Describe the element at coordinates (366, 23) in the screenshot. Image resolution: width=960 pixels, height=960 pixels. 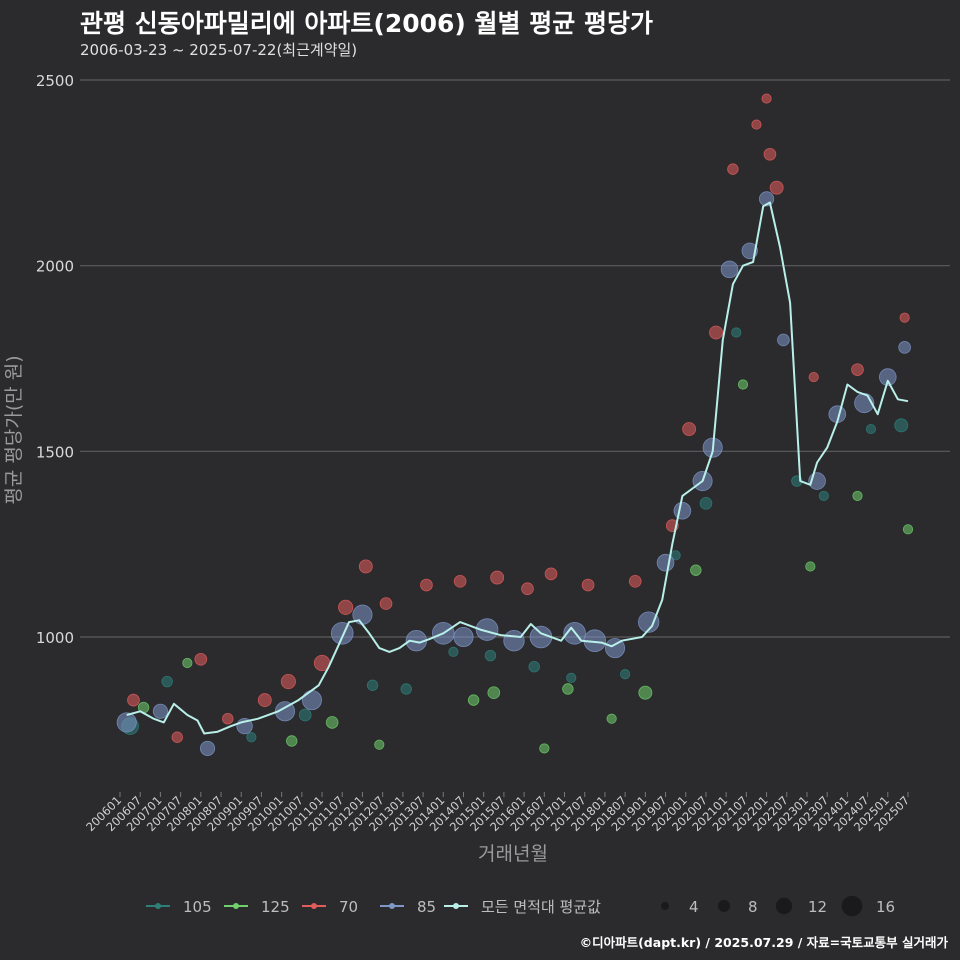
I see `chart-title: 관평 신동아파밀리에 아파트(2006) 월별 평균 평당가` at that location.